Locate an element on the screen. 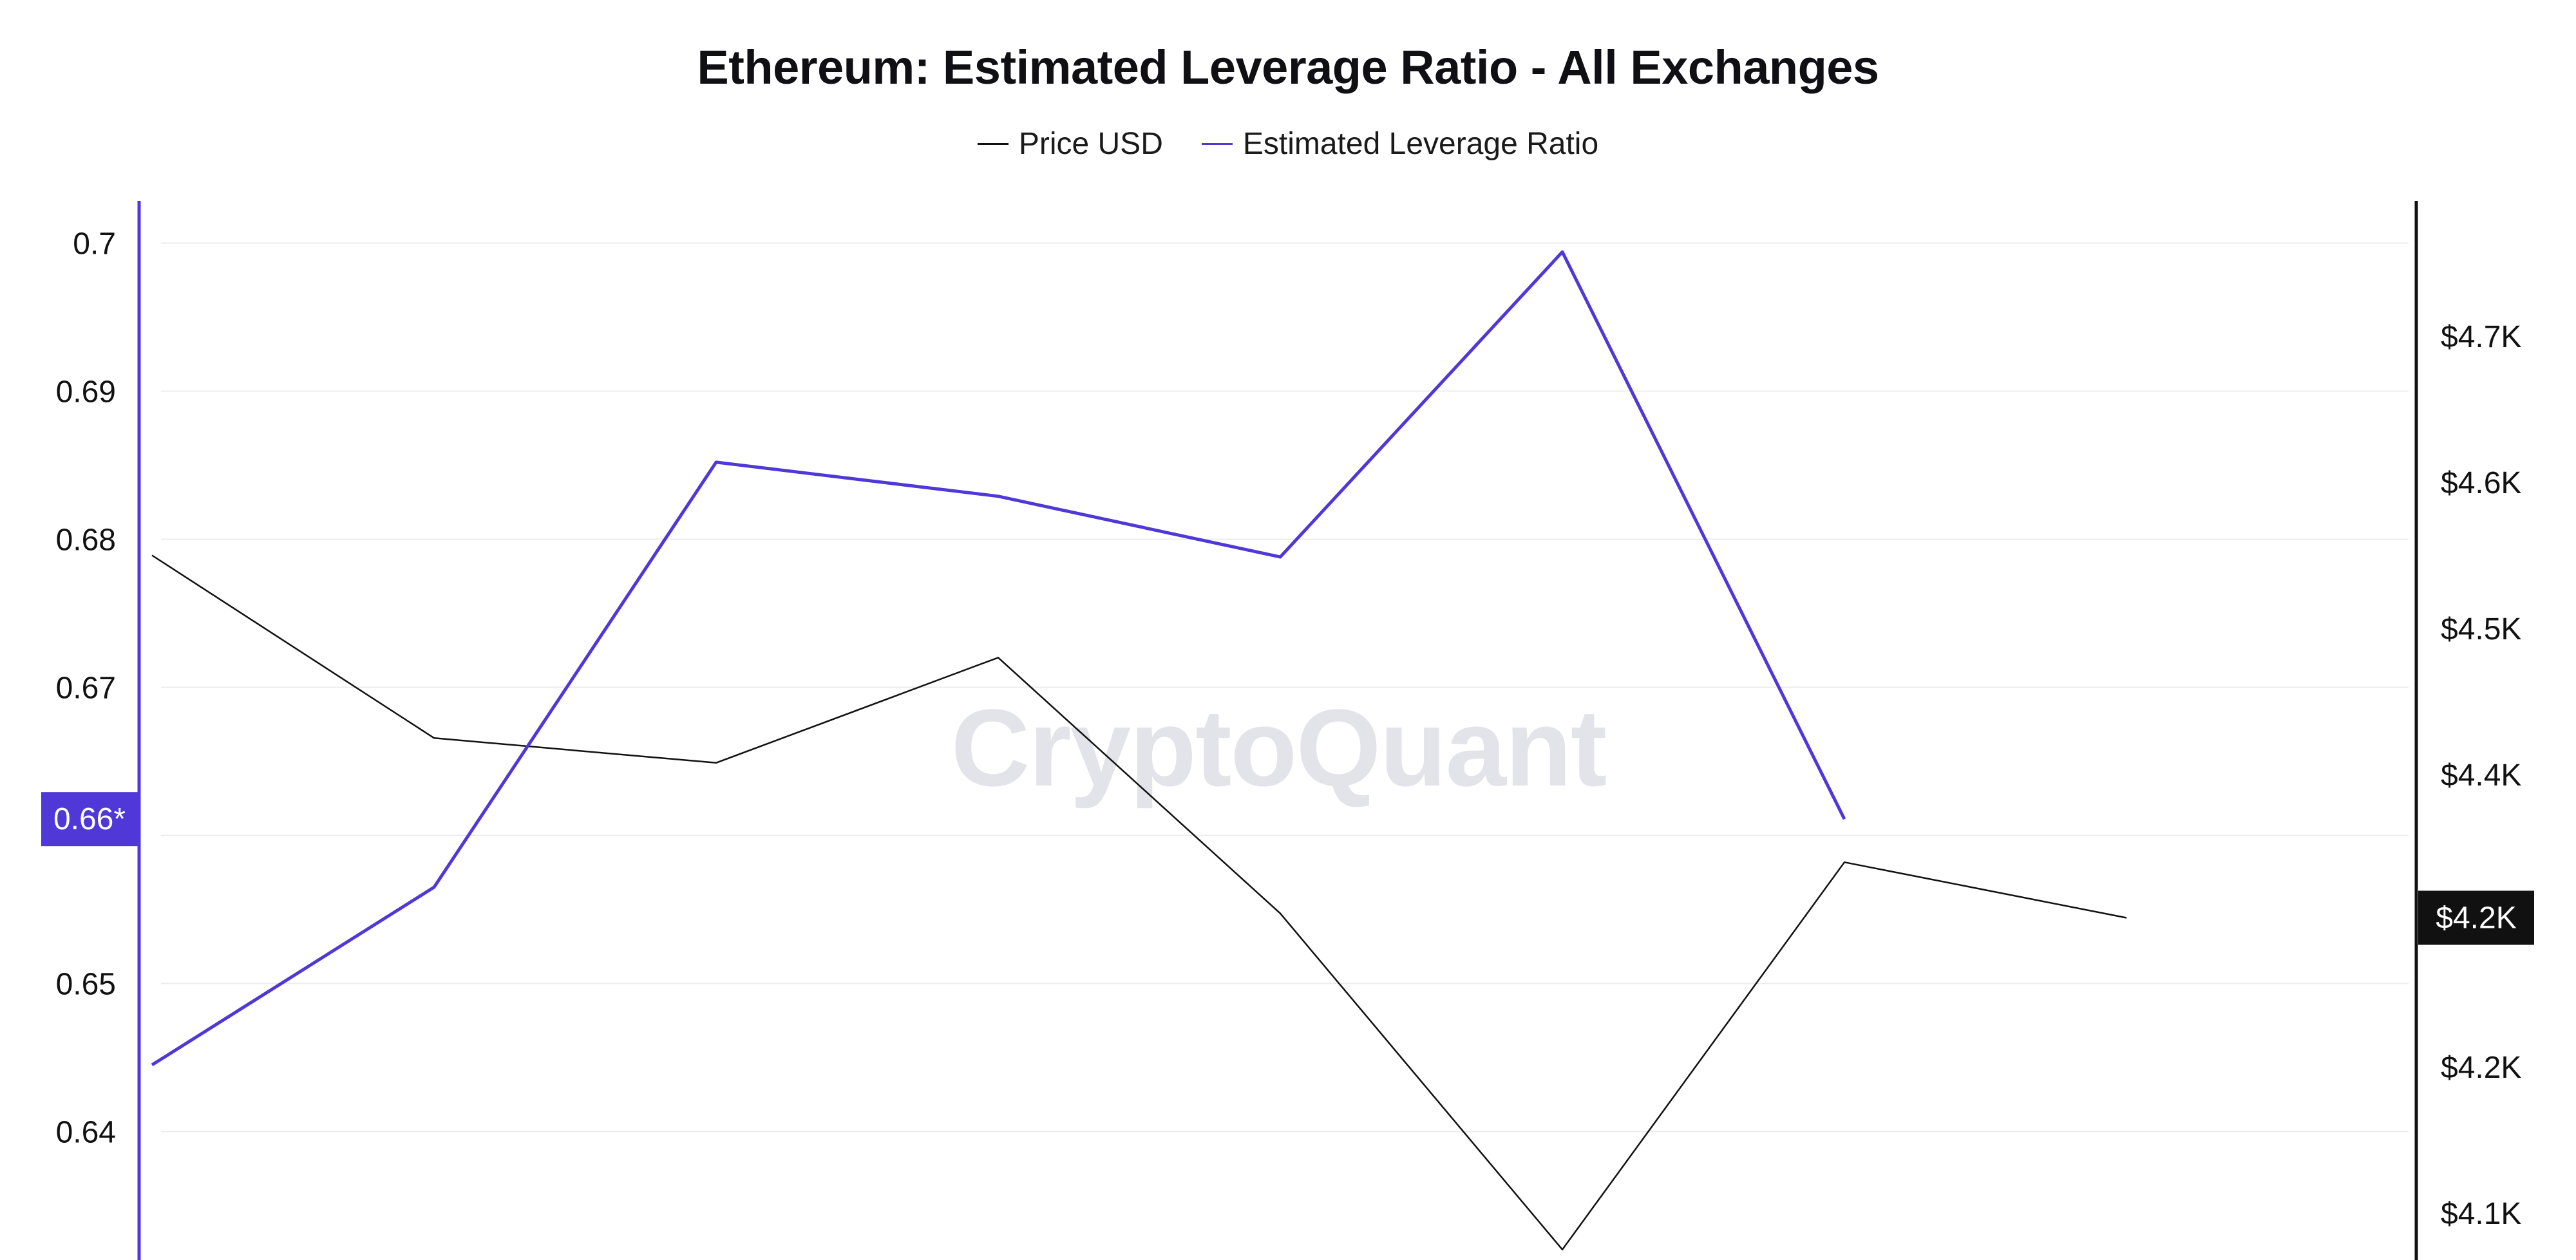  right-current-badge-label: $4.2K is located at coordinates (2476, 918).